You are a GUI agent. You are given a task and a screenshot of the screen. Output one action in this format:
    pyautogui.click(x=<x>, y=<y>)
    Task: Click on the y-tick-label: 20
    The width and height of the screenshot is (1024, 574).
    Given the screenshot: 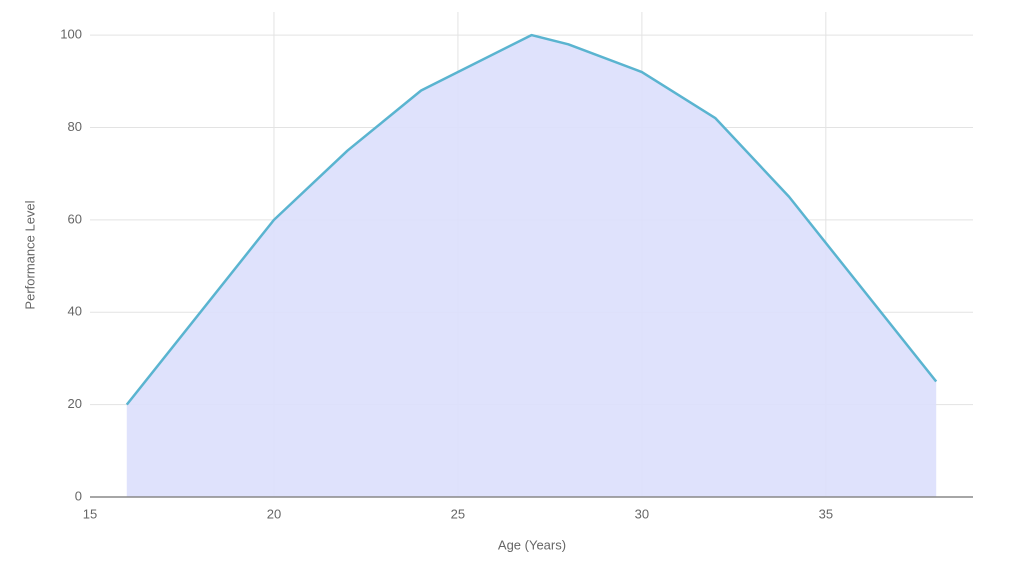 What is the action you would take?
    pyautogui.click(x=75, y=403)
    